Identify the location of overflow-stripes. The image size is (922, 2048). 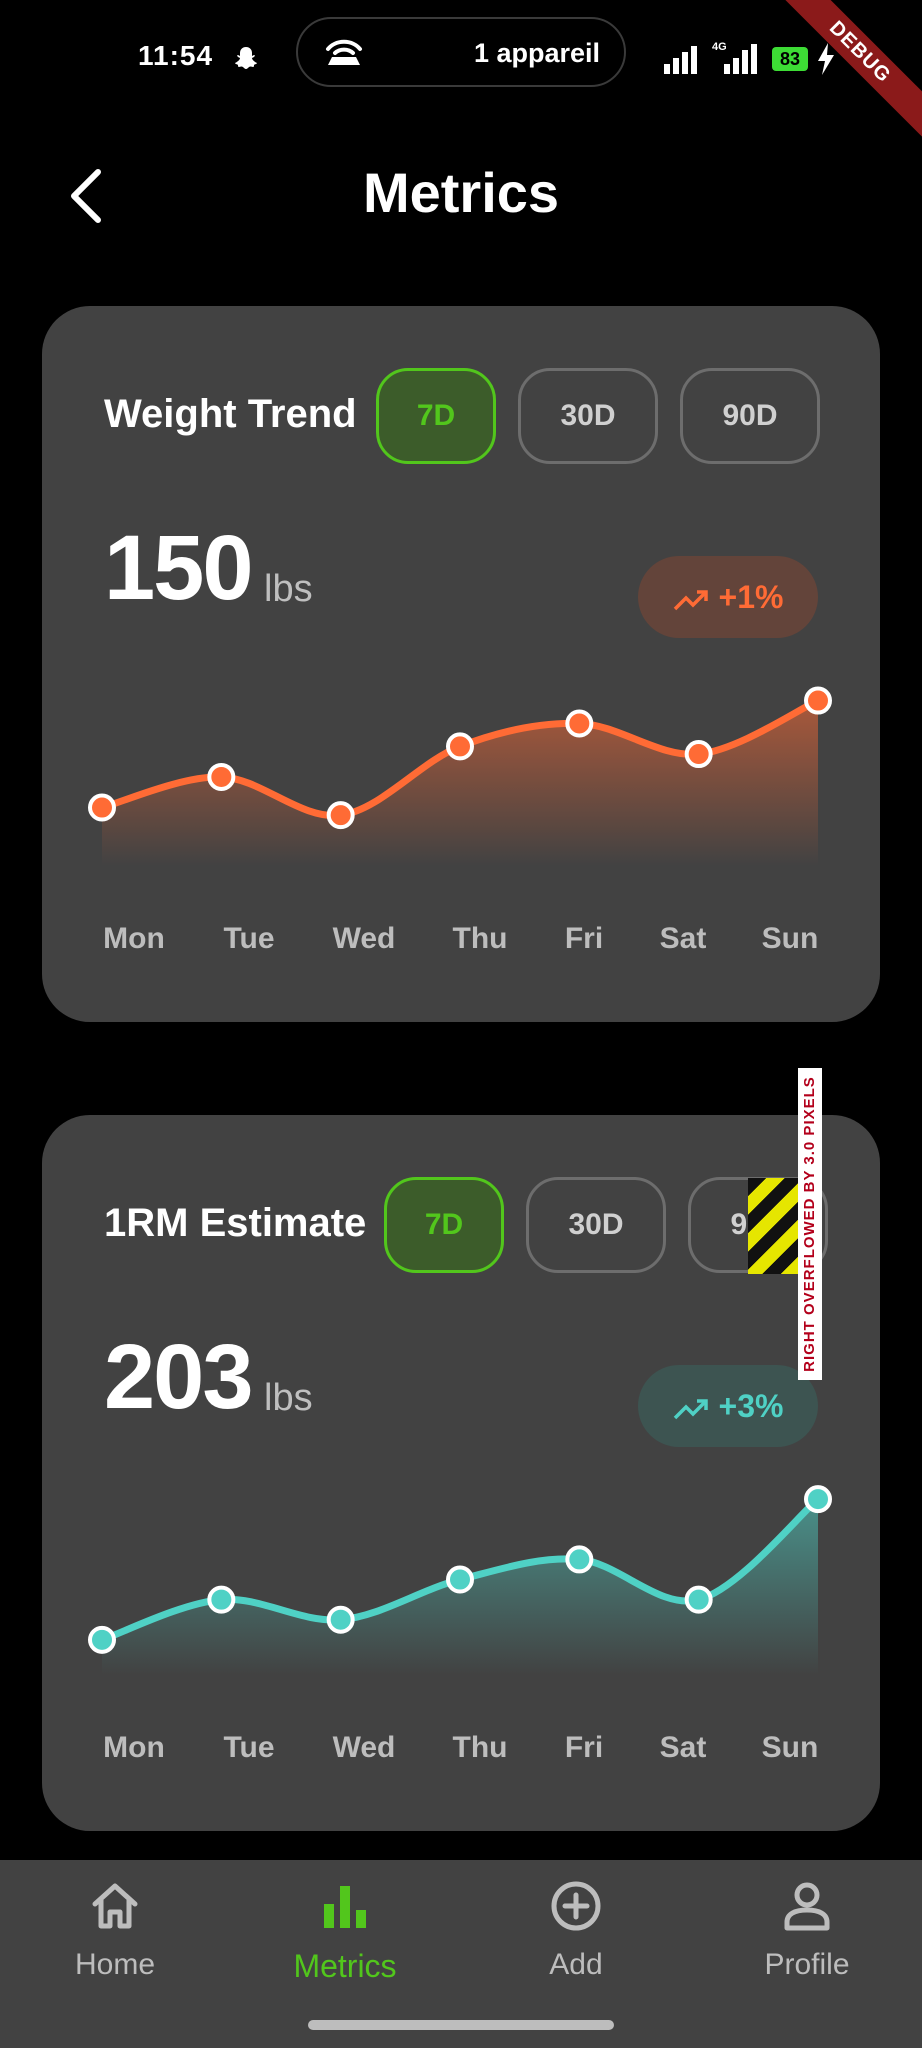
(773, 1226).